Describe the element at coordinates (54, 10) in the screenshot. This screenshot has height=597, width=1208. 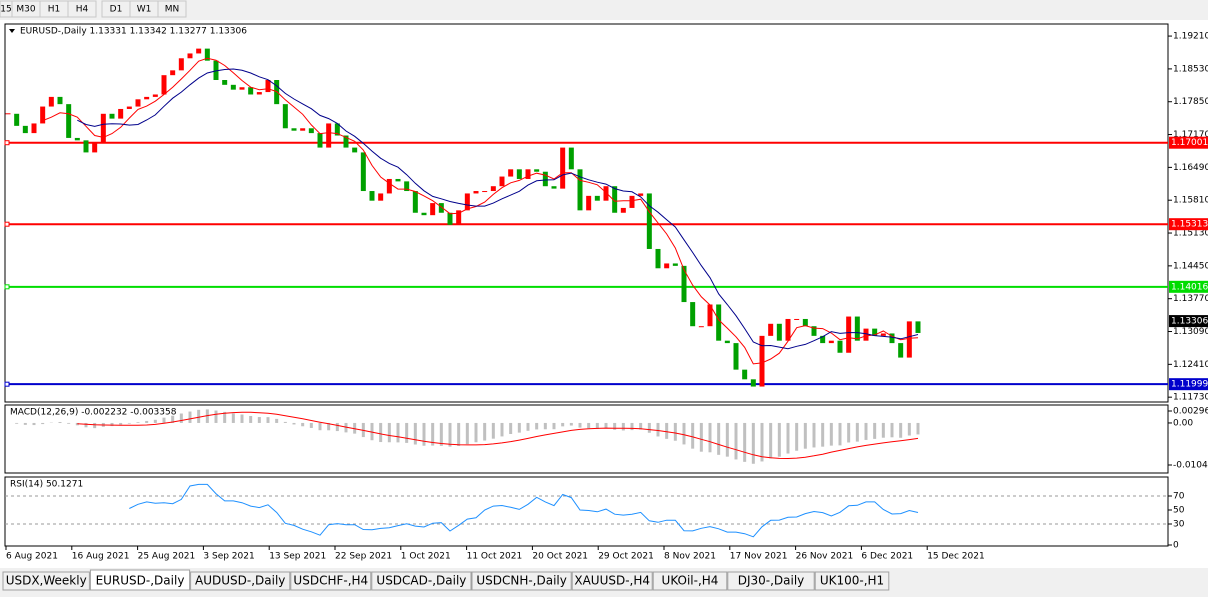
I see `timeframe-label: H1` at that location.